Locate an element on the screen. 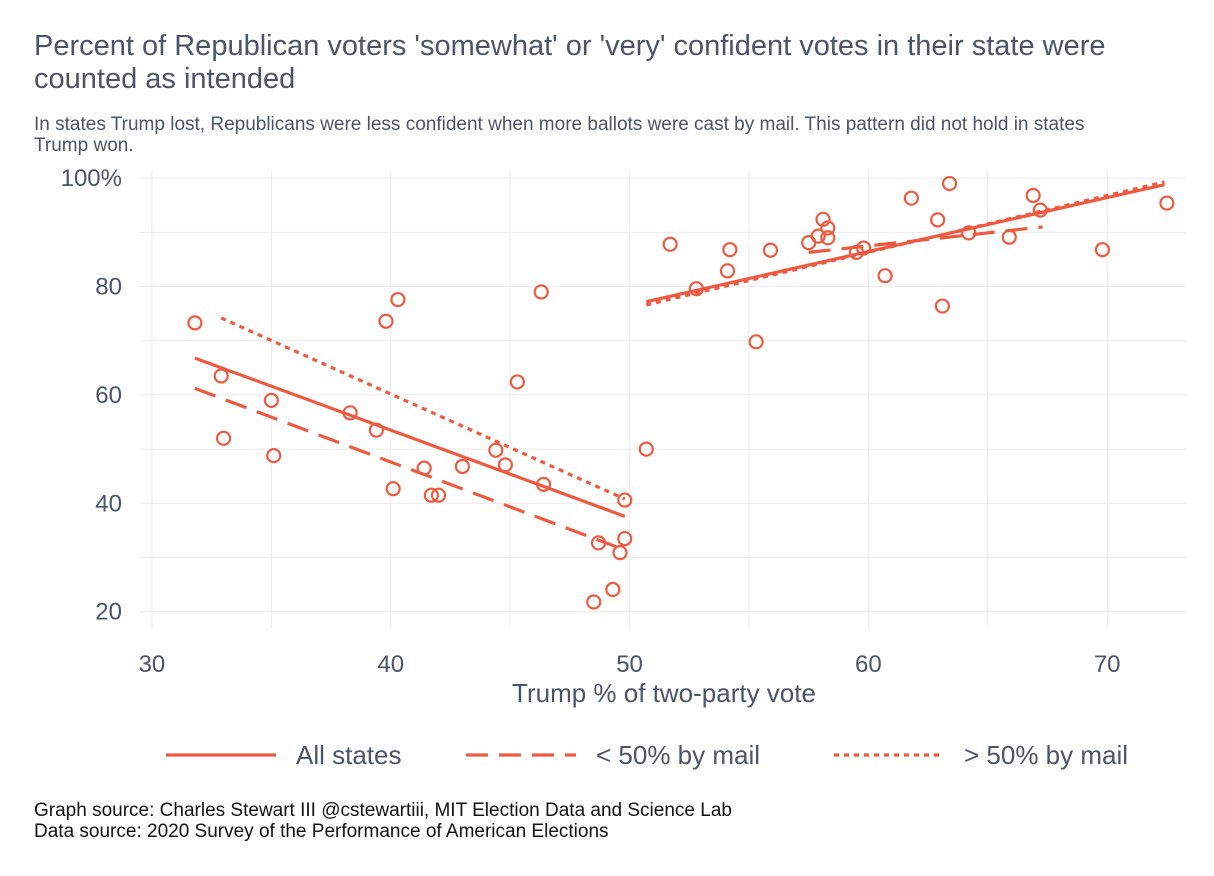 This screenshot has width=1214, height=876. x-tick-label: 50 is located at coordinates (629, 664).